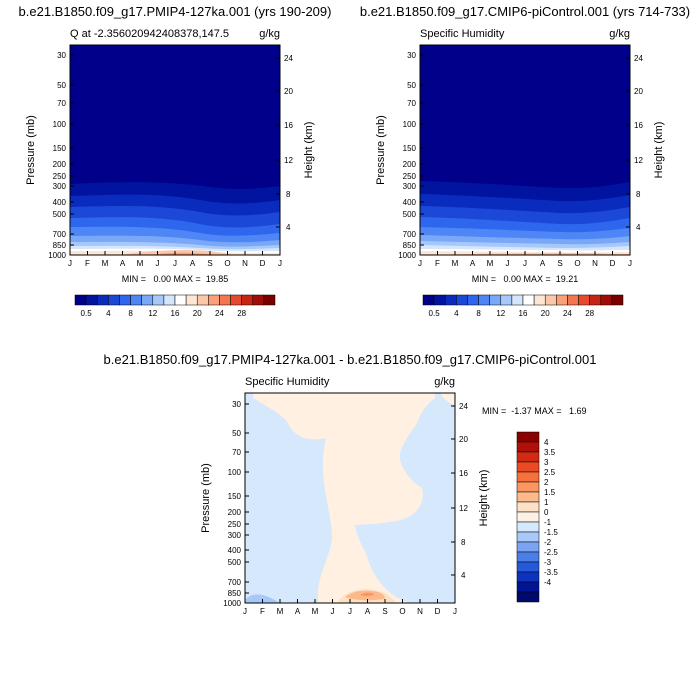  What do you see at coordinates (60, 148) in the screenshot?
I see `p1-ptick-150: 150` at bounding box center [60, 148].